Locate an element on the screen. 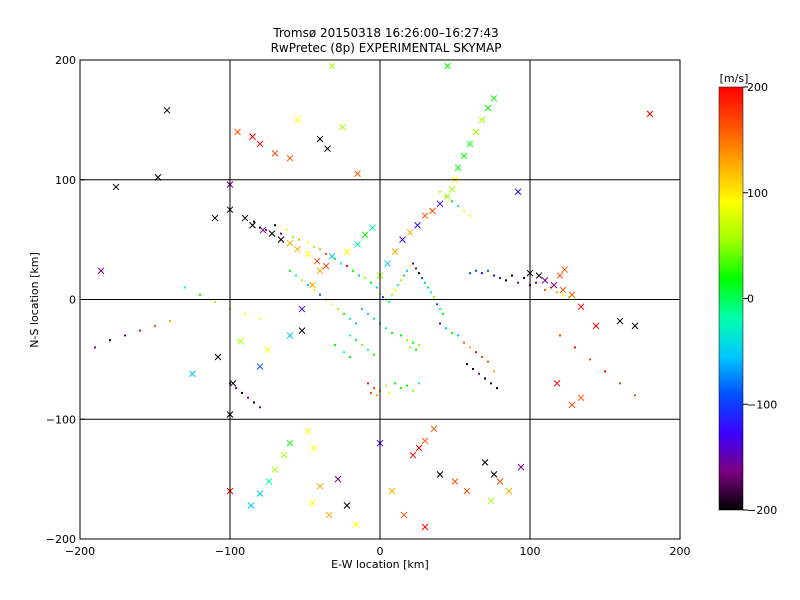 The height and width of the screenshot is (600, 800). x-tick-label: −200 is located at coordinates (80, 551).